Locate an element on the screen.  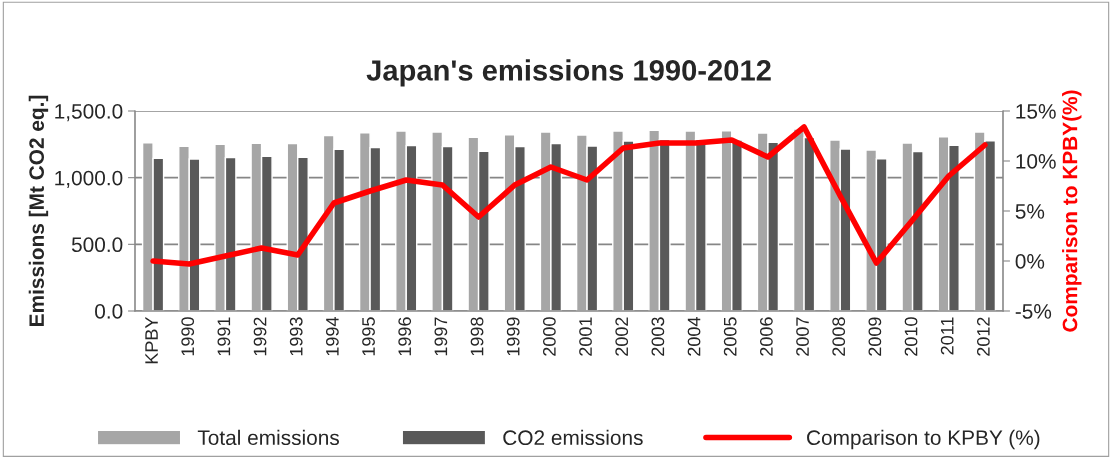
x-tick-label: 1995 is located at coordinates (368, 336).